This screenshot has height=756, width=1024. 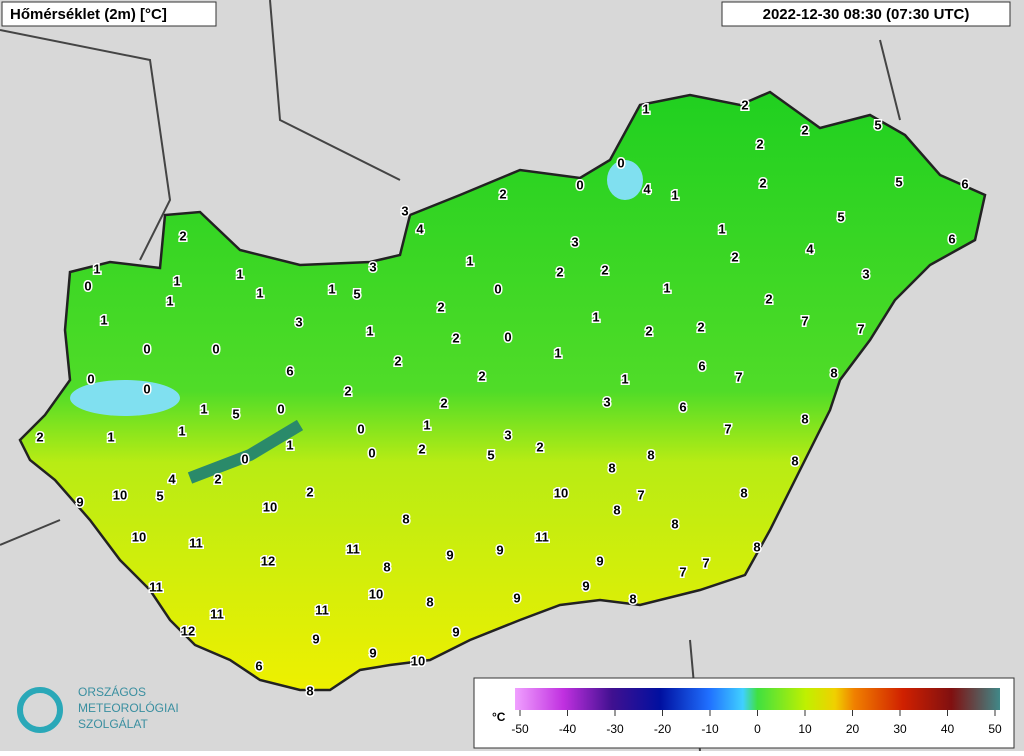 What do you see at coordinates (499, 717) in the screenshot?
I see `colorbar-unit: °C` at bounding box center [499, 717].